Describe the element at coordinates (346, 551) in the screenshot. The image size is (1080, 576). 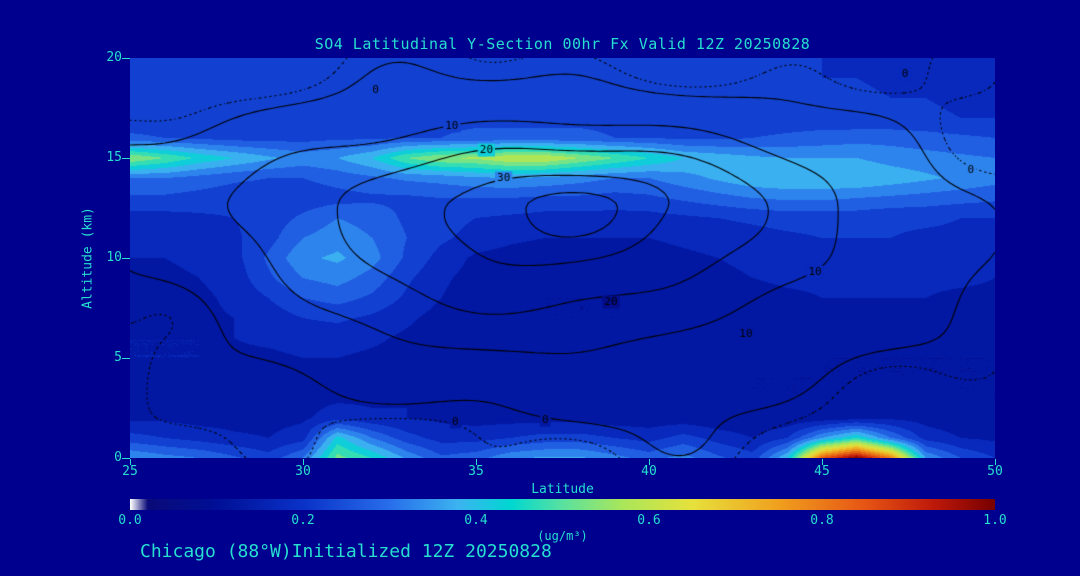
I see `footer-run-info: Chicago (88°W)Initialized 12Z 20250828` at that location.